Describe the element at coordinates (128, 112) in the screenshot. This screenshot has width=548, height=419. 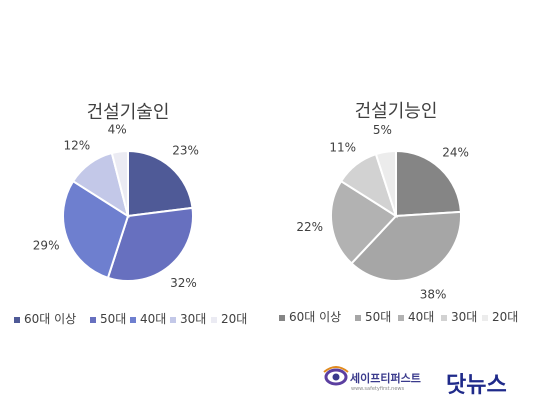
I see `chart-title: 건설기술인` at that location.